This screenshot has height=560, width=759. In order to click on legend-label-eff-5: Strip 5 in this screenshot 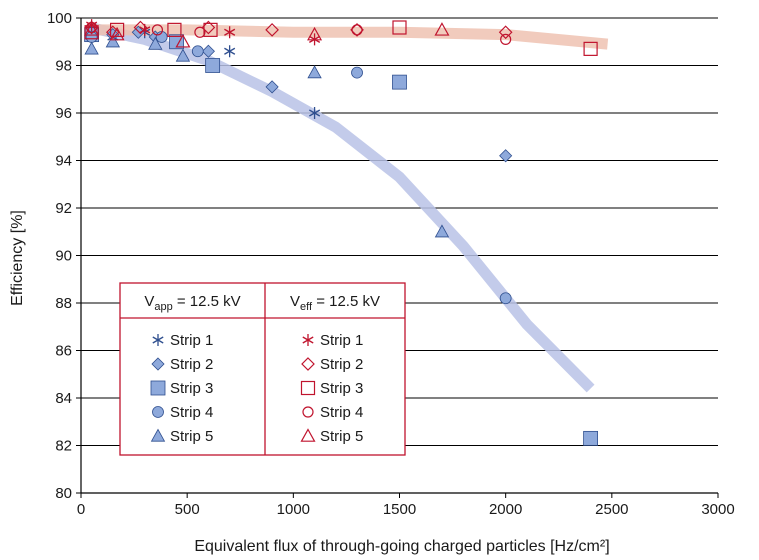, I will do `click(341, 436)`.